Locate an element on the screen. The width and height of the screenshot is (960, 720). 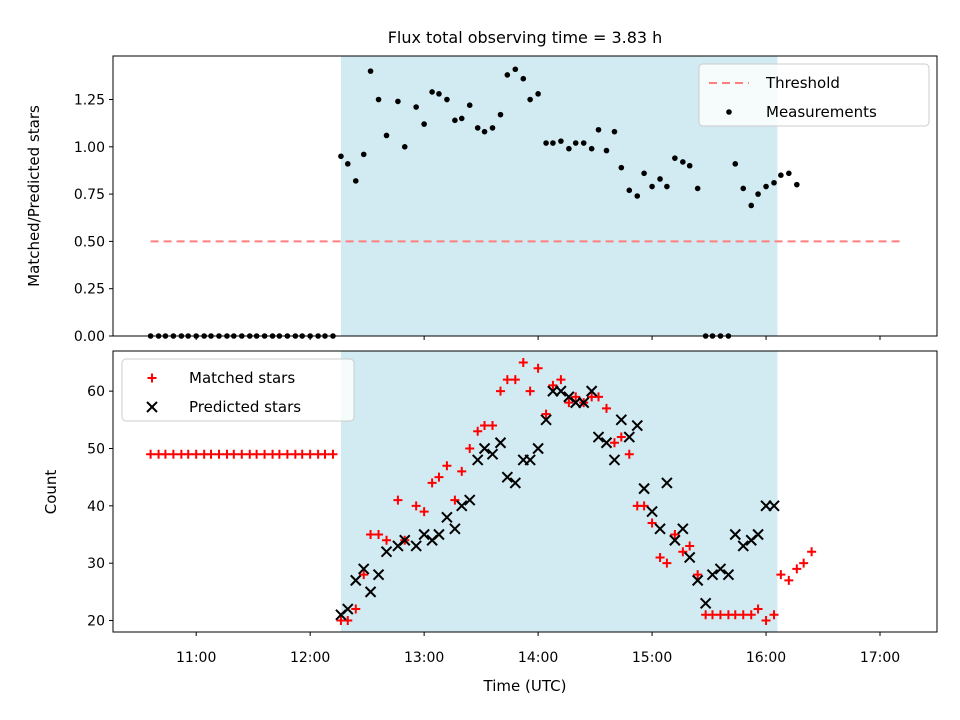
legend-box is located at coordinates (238, 390).